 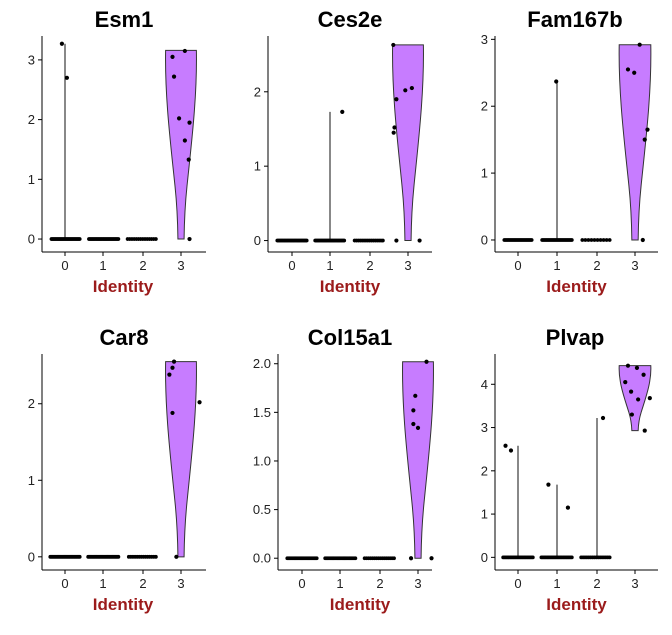 What do you see at coordinates (262, 363) in the screenshot?
I see `y-tick-label: 2.0` at bounding box center [262, 363].